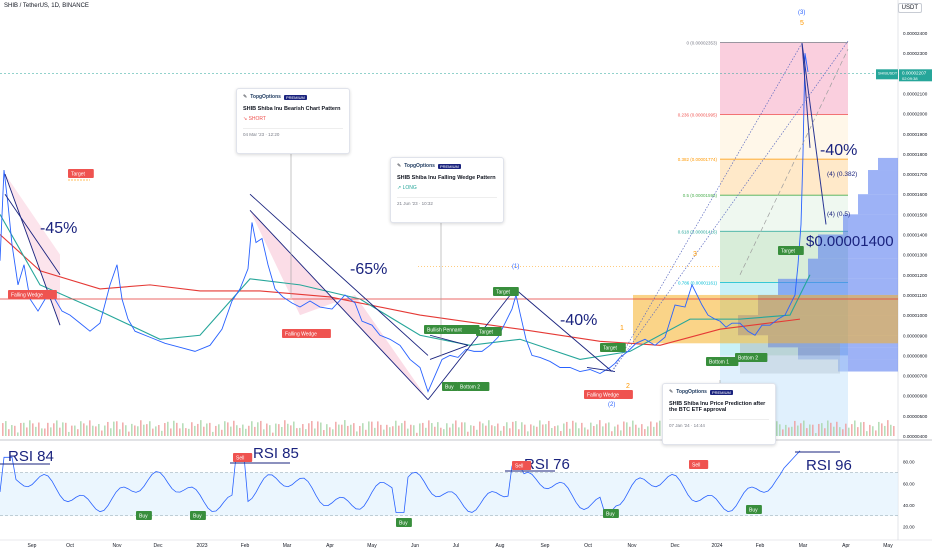 This screenshot has width=932, height=550. Describe the element at coordinates (444, 330) in the screenshot. I see `bullish-pennant-tag: Bullish Pennant` at that location.